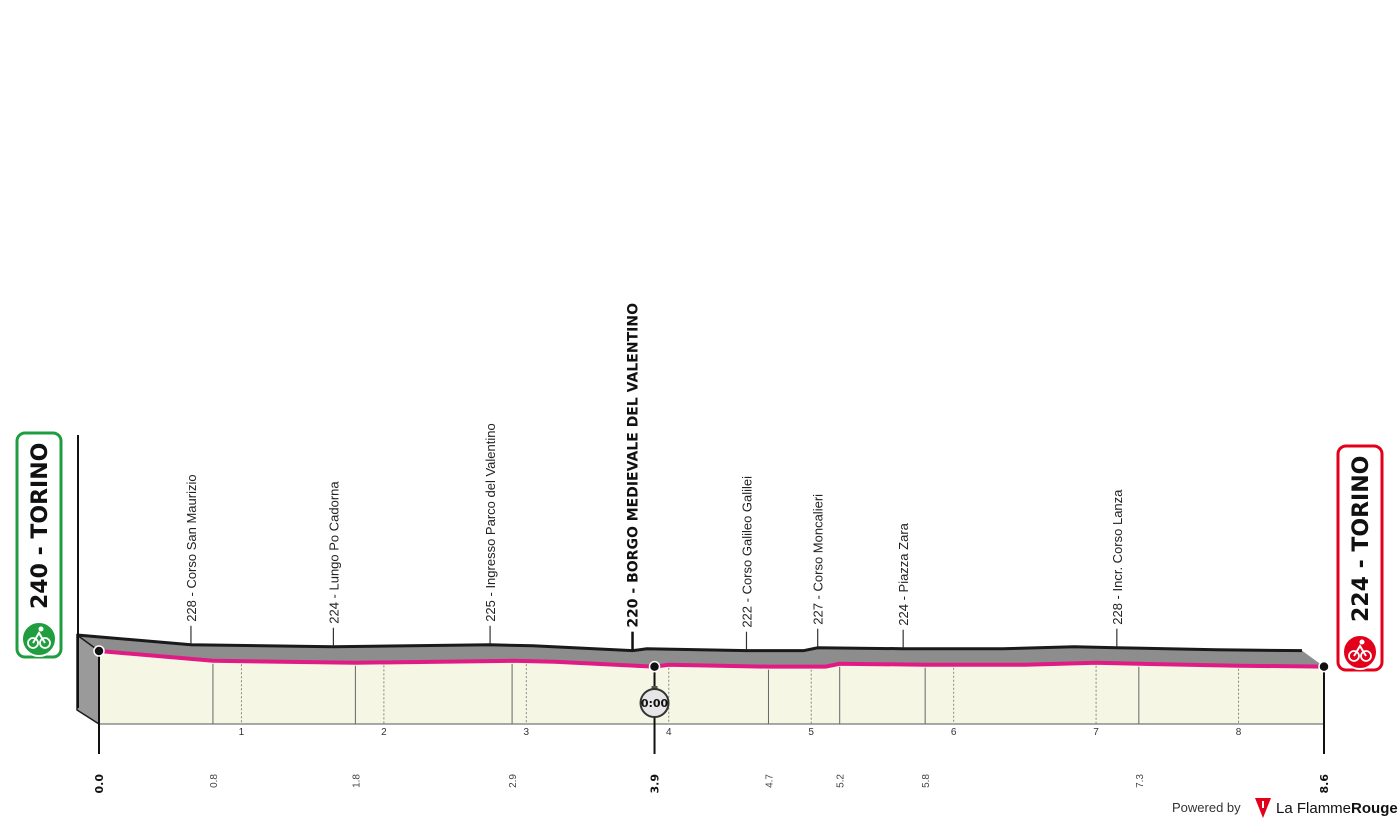  What do you see at coordinates (1366, 656) in the screenshot?
I see `finish-wheel-front` at bounding box center [1366, 656].